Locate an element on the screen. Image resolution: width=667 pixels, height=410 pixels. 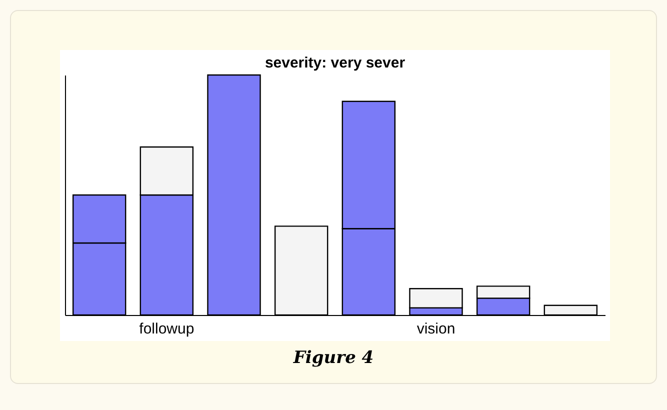
x-tick-label: followup is located at coordinates (166, 329).